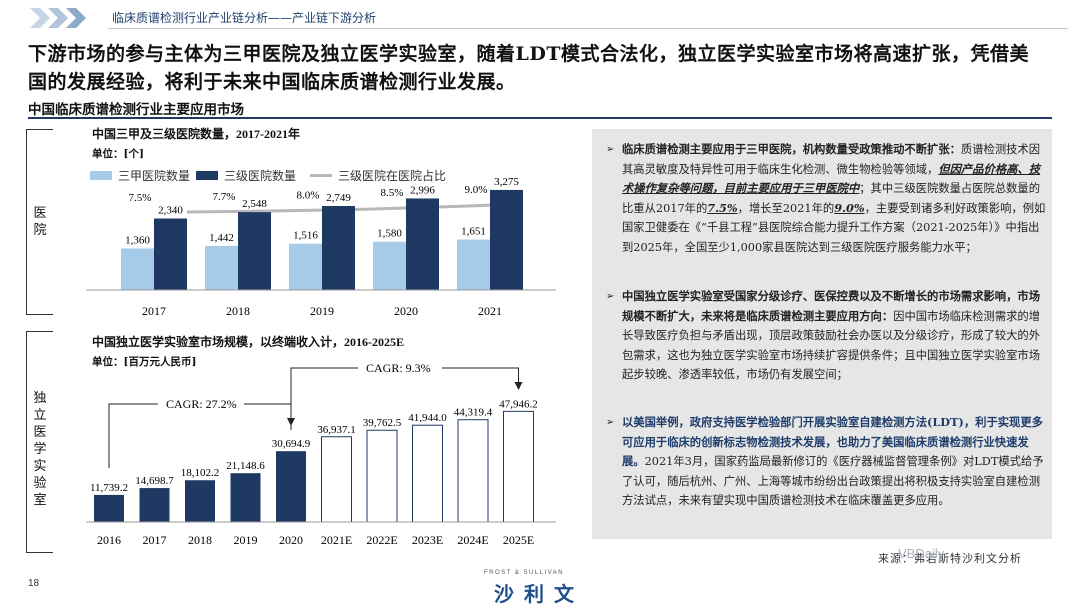 The image size is (1080, 607). I want to click on x-tick-label: 2023E, so click(427, 540).